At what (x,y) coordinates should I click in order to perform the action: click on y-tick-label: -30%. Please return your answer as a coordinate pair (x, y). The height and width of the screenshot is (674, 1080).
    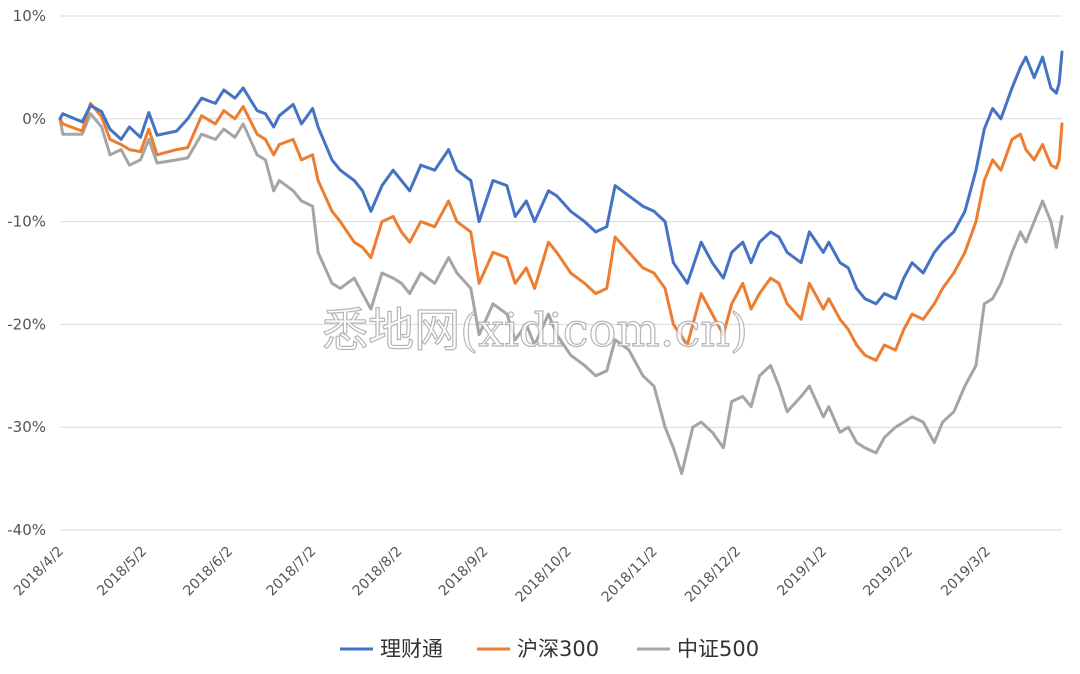
    Looking at the image, I should click on (26, 427).